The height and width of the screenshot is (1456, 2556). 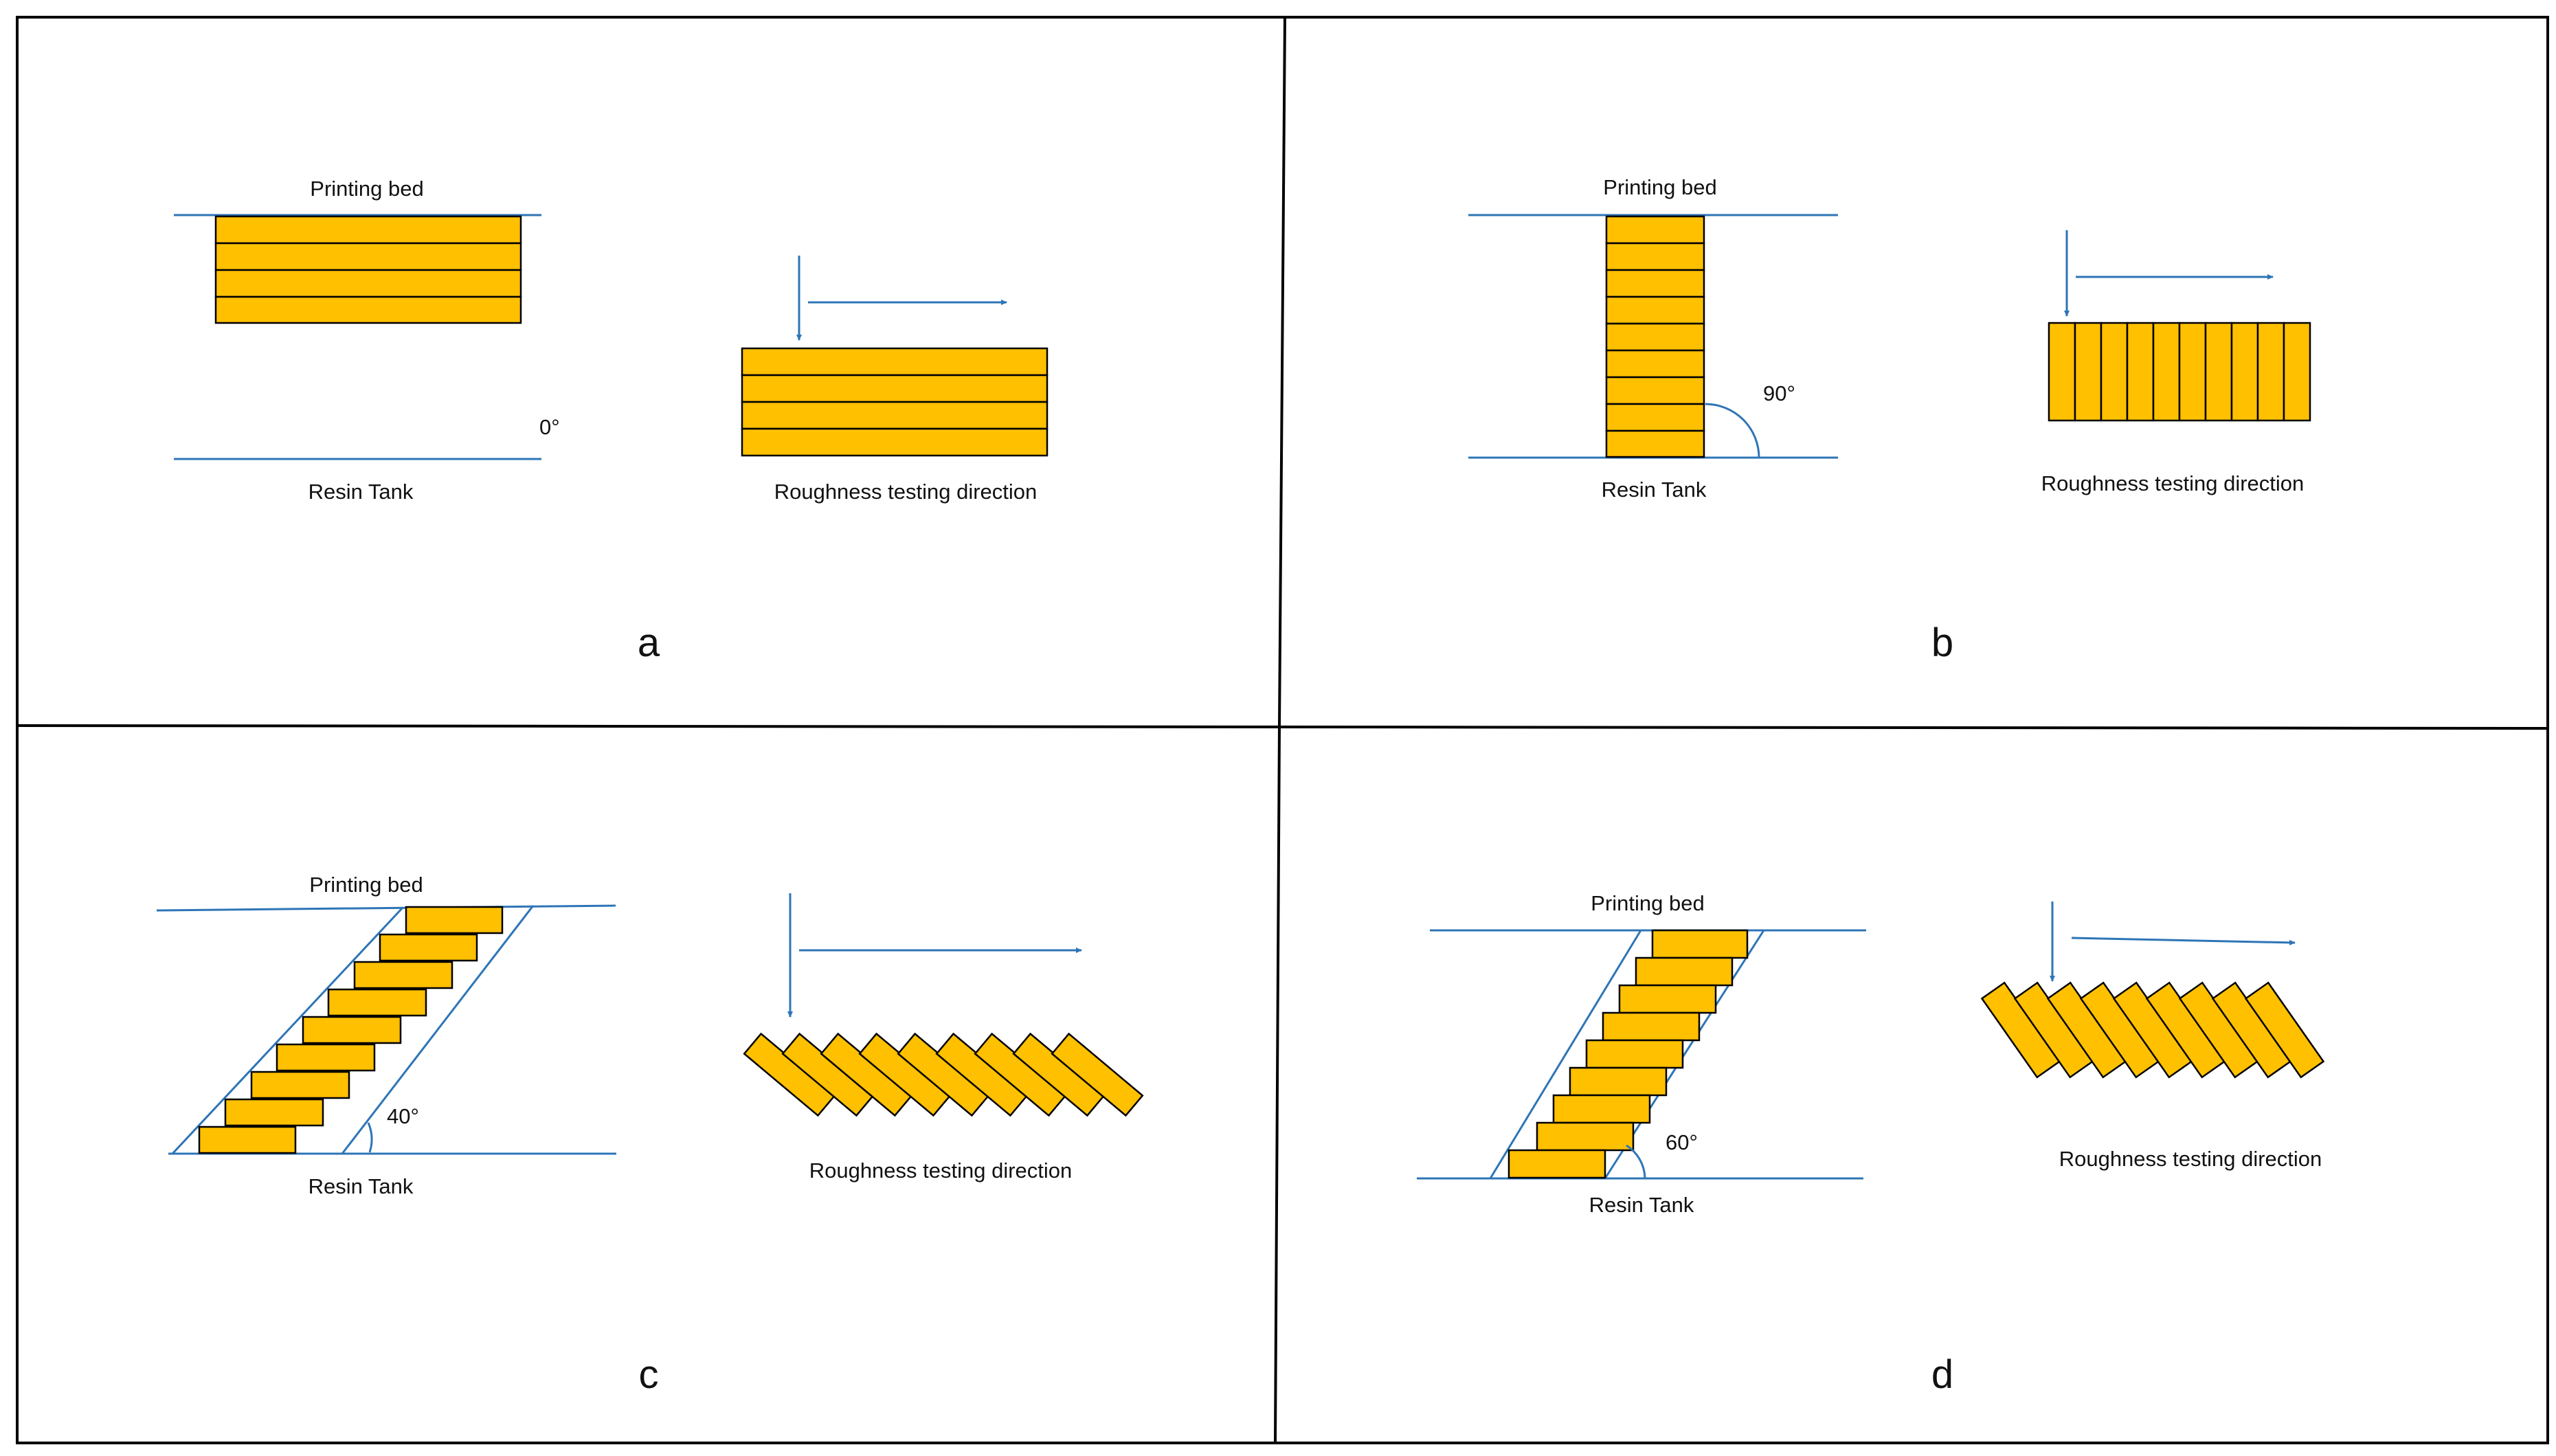 What do you see at coordinates (386, 908) in the screenshot?
I see `printing-bed-line` at bounding box center [386, 908].